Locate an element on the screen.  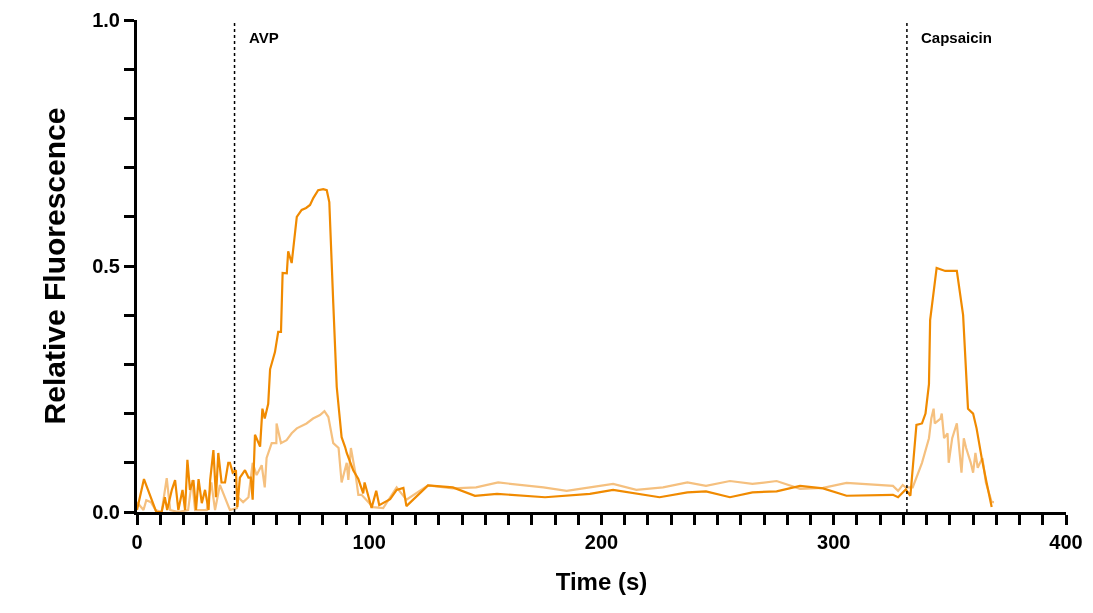
y-axis-title: Relative Fluorescence is located at coordinates (55, 266).